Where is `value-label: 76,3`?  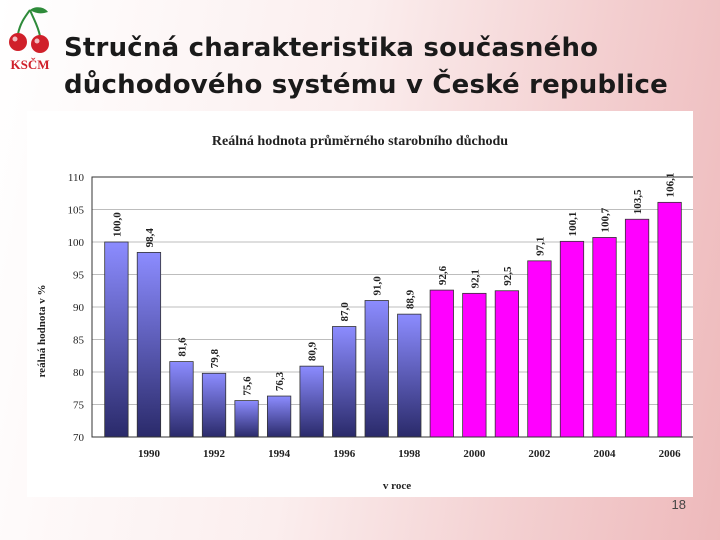
value-label: 76,3 is located at coordinates (280, 381).